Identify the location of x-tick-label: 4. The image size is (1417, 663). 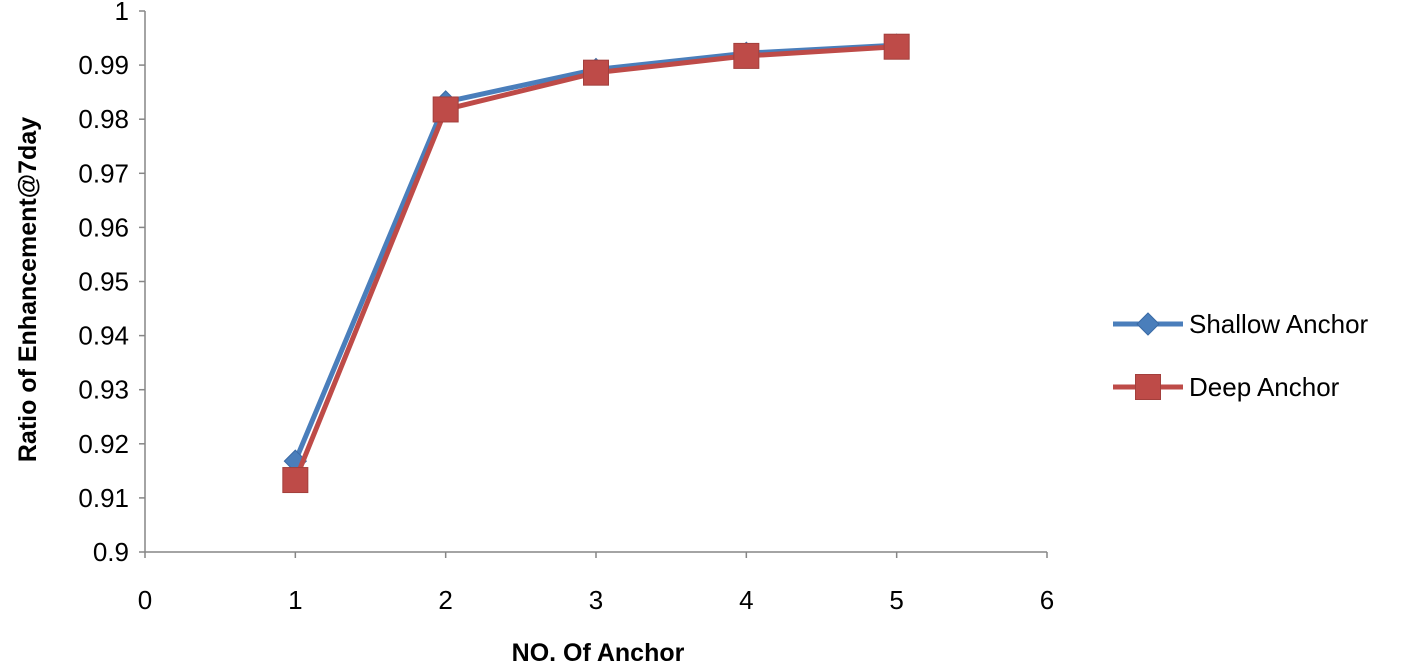
(746, 600).